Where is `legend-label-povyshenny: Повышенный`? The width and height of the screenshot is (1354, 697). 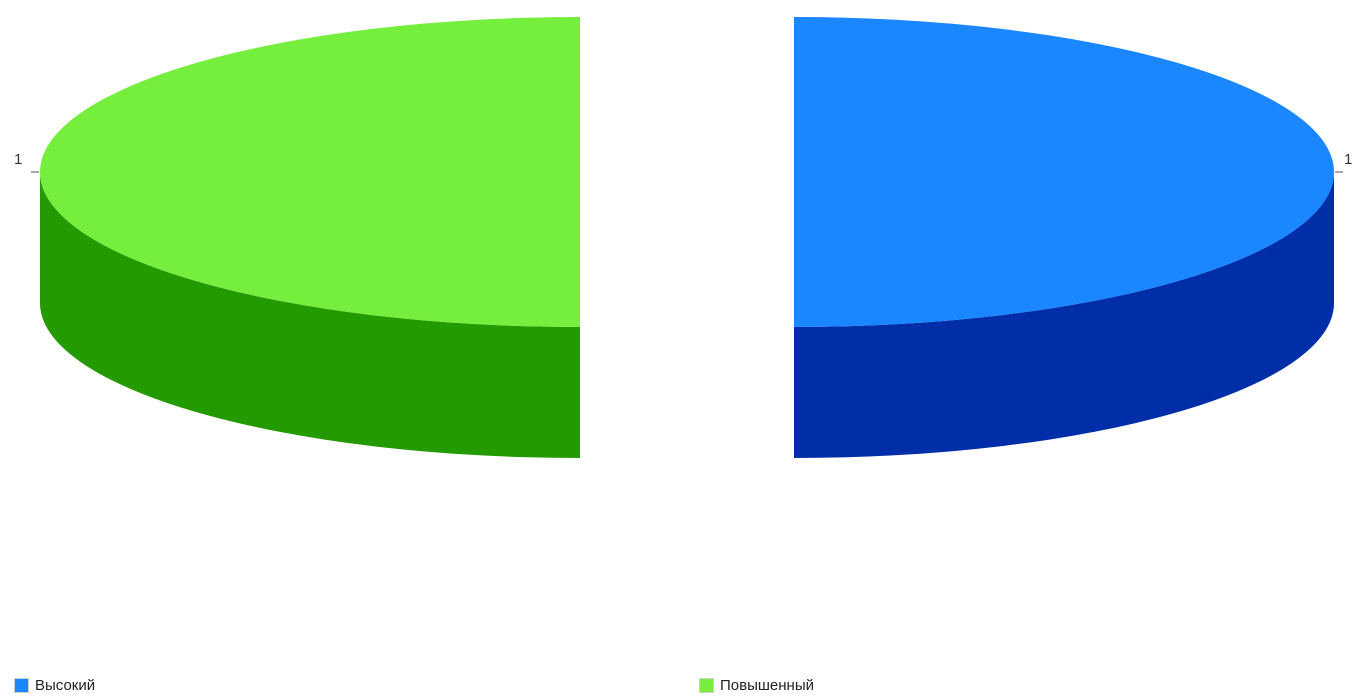 legend-label-povyshenny: Повышенный is located at coordinates (767, 685).